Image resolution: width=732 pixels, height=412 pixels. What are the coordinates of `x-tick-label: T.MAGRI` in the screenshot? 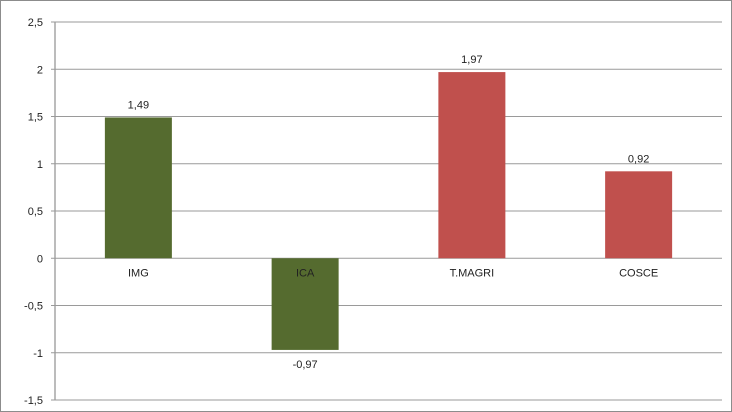 It's located at (472, 273).